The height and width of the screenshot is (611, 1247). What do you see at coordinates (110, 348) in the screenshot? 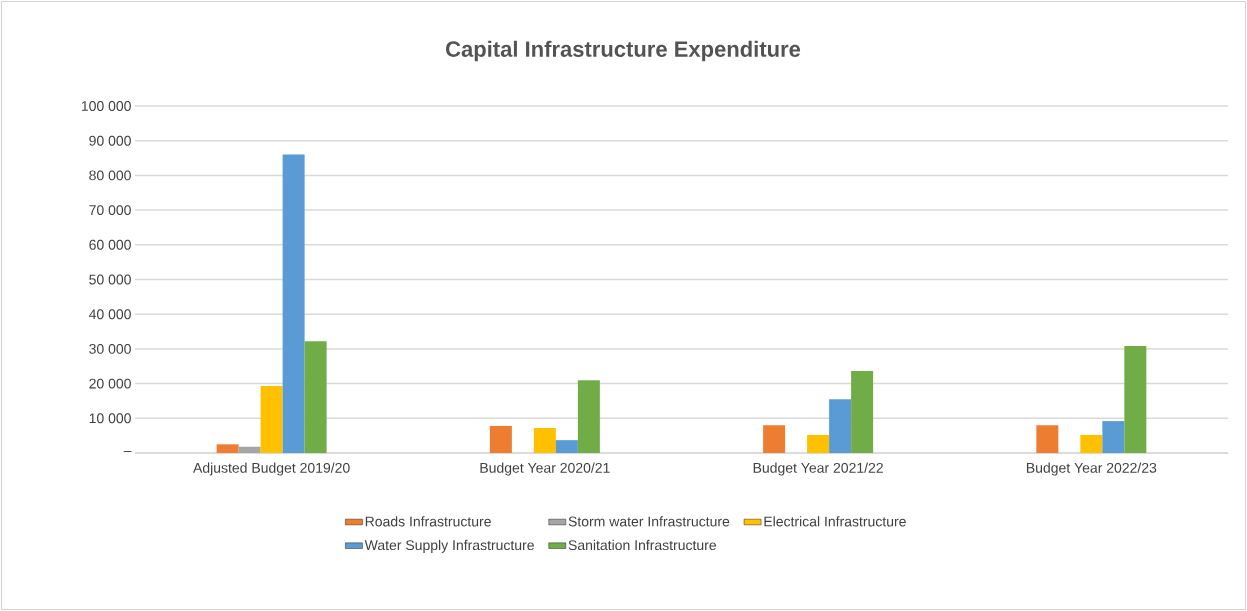
I see `y-tick-label: 30 000` at bounding box center [110, 348].